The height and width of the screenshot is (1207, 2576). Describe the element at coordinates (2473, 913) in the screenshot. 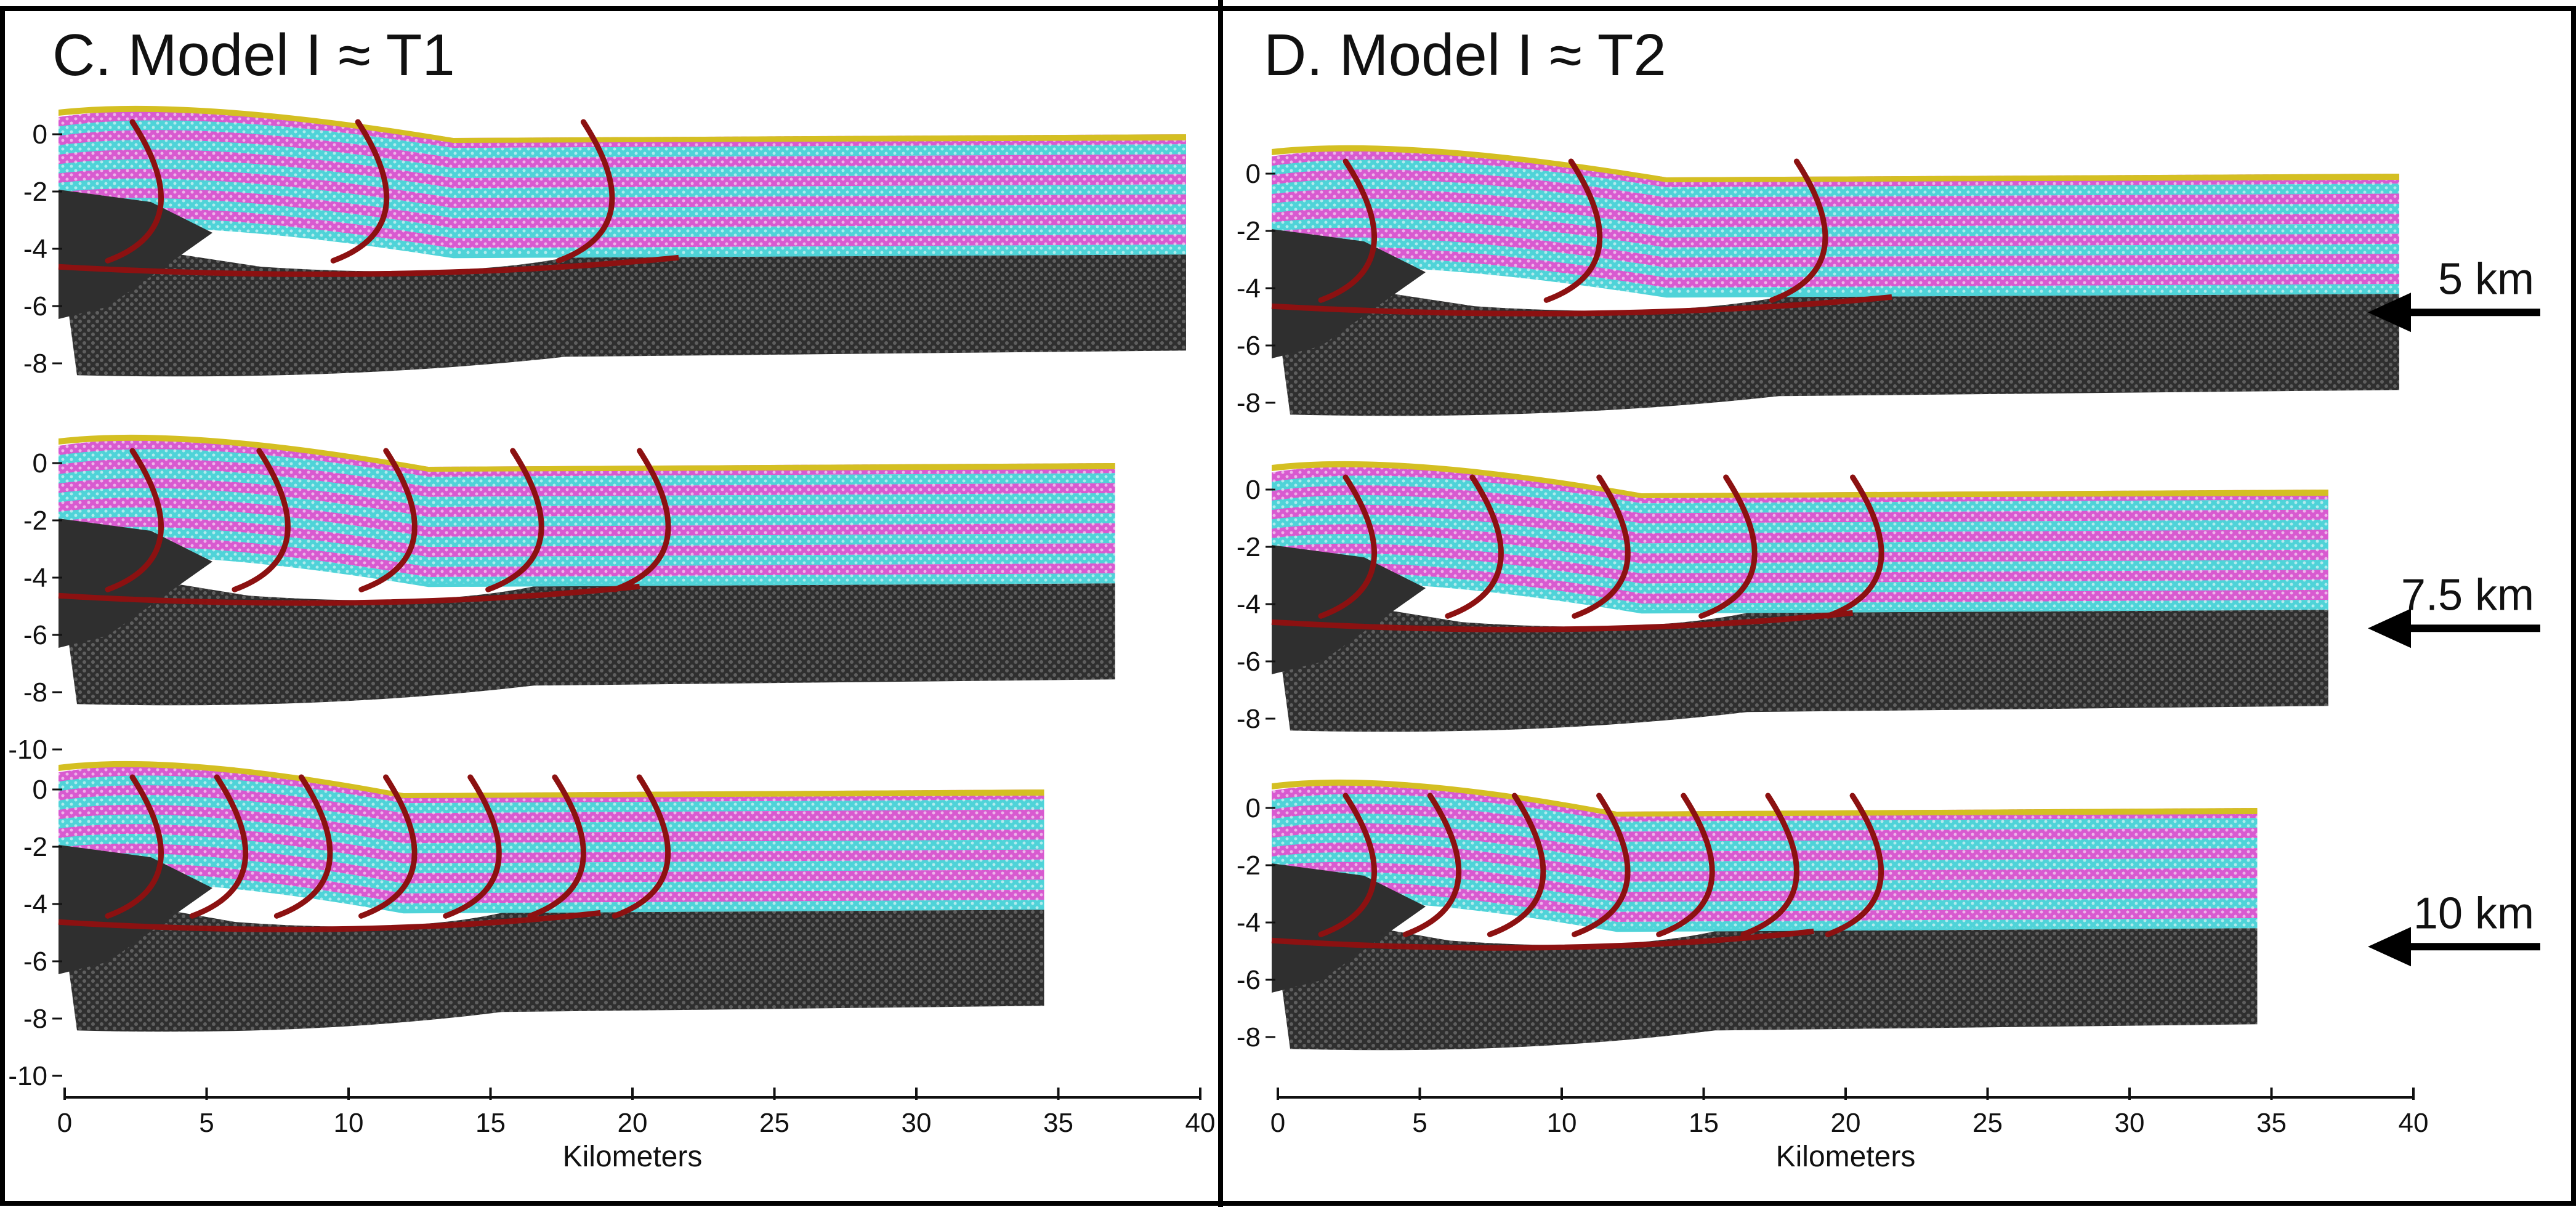

I see `shortening-label: 10 km` at that location.